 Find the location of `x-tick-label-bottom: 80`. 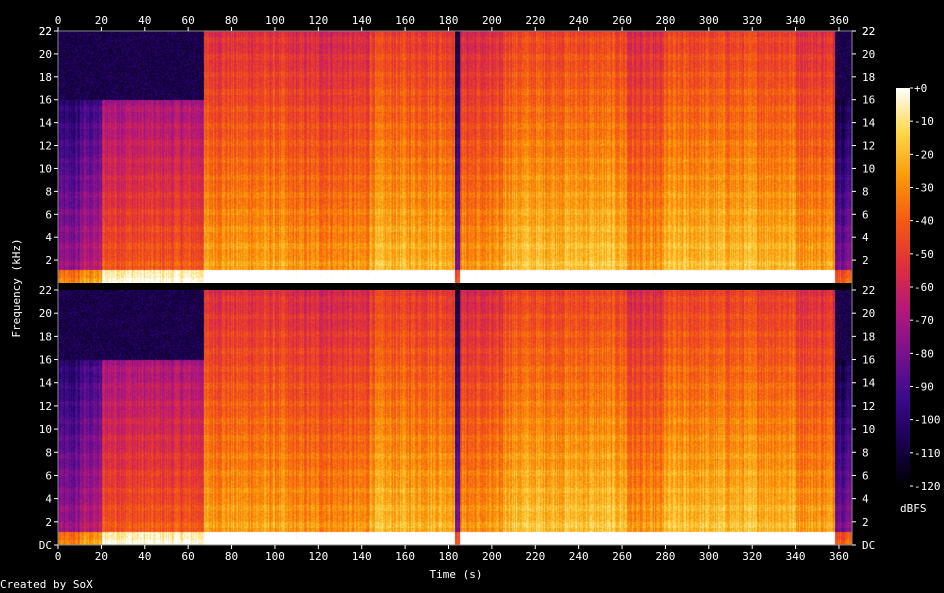

x-tick-label-bottom: 80 is located at coordinates (231, 556).